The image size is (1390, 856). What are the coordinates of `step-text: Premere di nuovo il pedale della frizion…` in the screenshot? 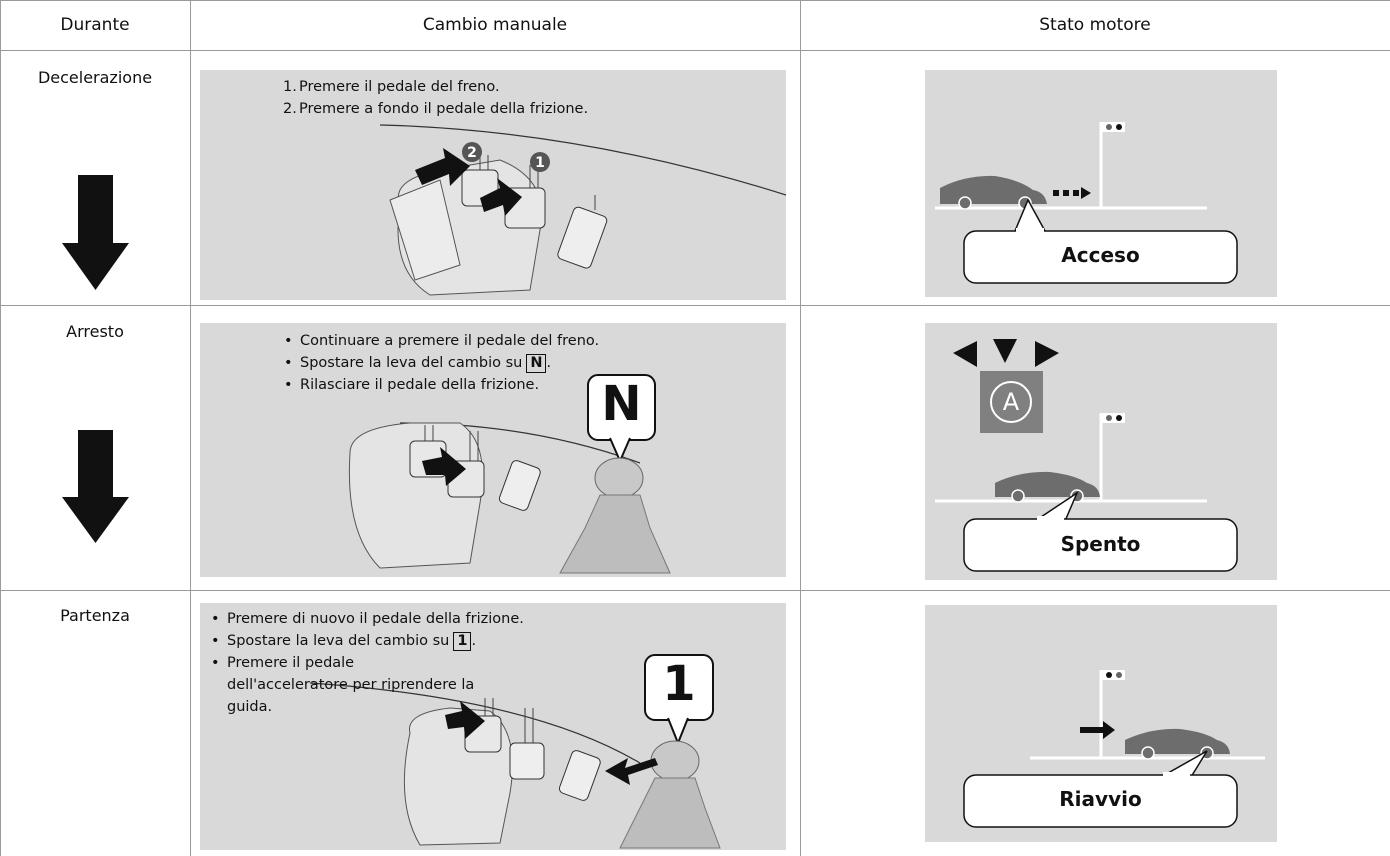 It's located at (375, 619).